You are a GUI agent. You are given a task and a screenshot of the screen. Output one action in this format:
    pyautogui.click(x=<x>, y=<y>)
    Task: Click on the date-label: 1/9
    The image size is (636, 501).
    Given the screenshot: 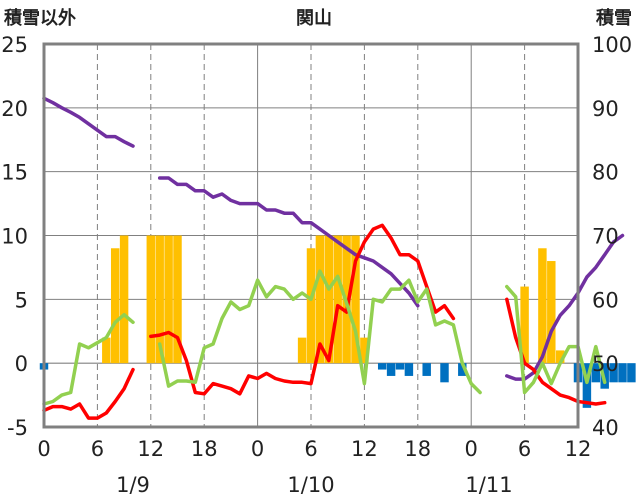 What is the action you would take?
    pyautogui.click(x=133, y=485)
    